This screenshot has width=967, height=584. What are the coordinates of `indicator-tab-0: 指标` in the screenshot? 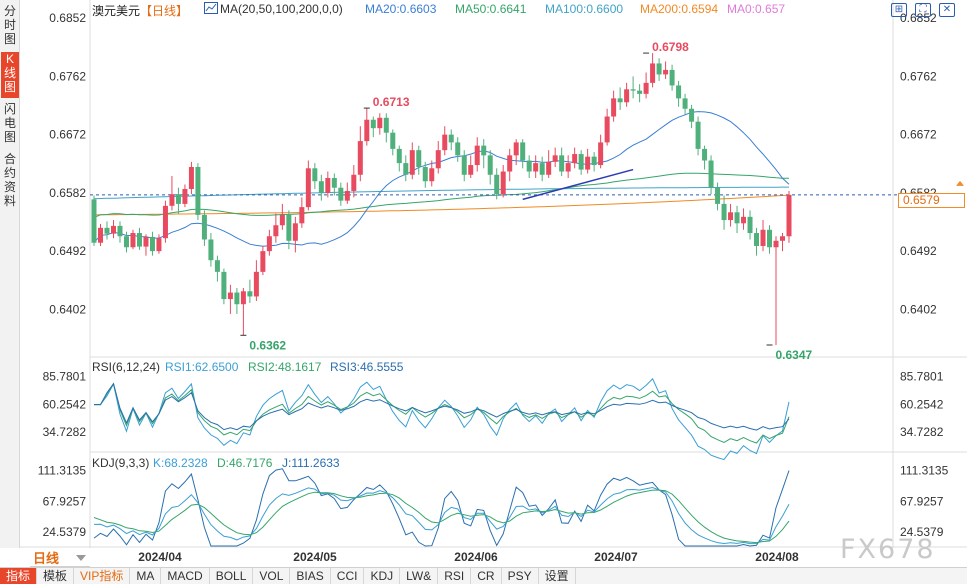 It's located at (19, 576).